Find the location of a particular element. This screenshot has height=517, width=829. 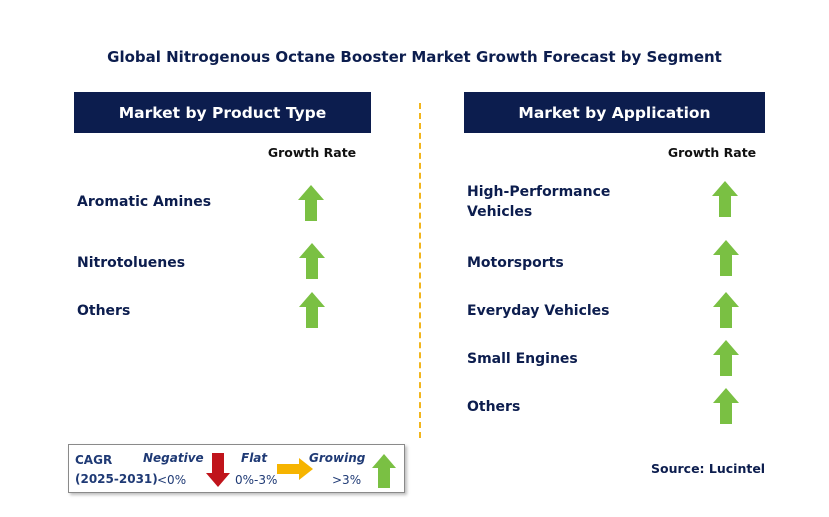

flat-arrow-icon is located at coordinates (295, 469).